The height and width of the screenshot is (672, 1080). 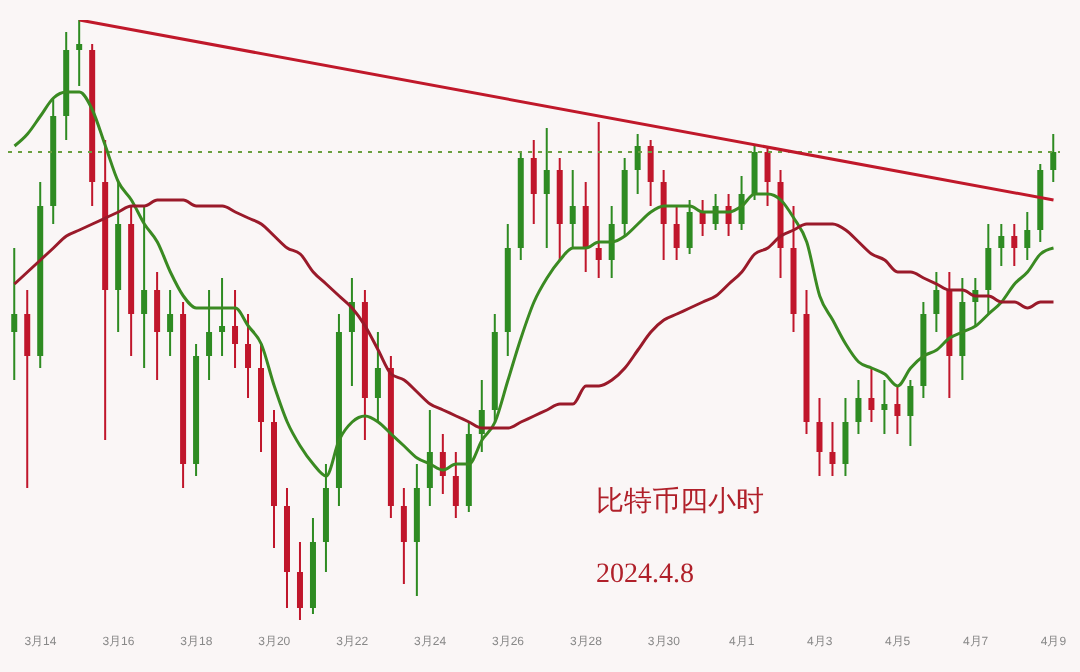 I want to click on annotation: 2024.4.8, so click(x=645, y=576).